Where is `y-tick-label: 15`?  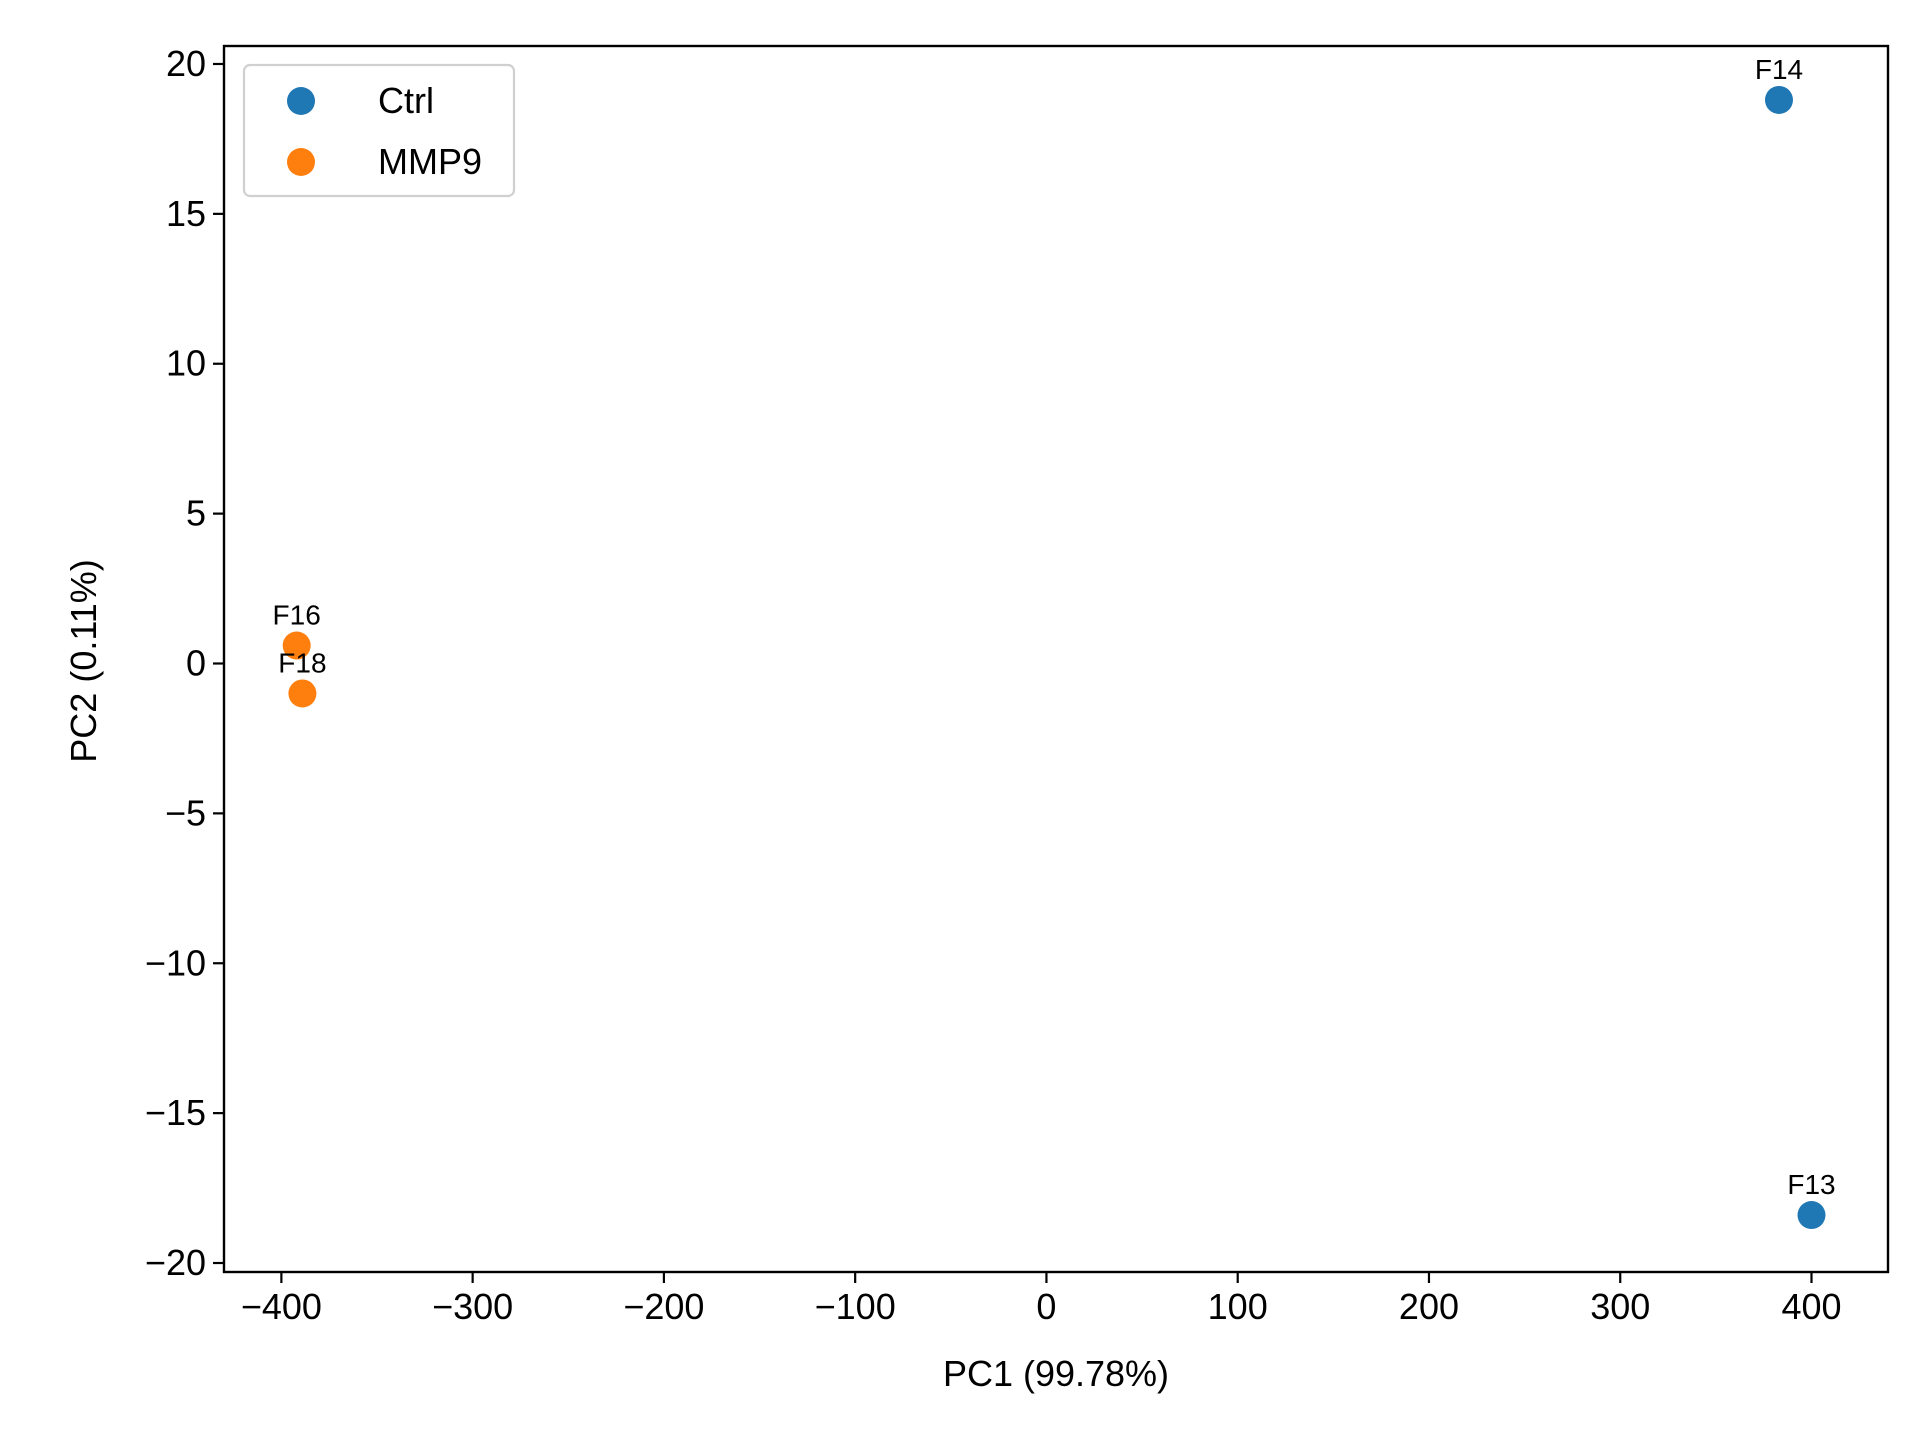
y-tick-label: 15 is located at coordinates (186, 213).